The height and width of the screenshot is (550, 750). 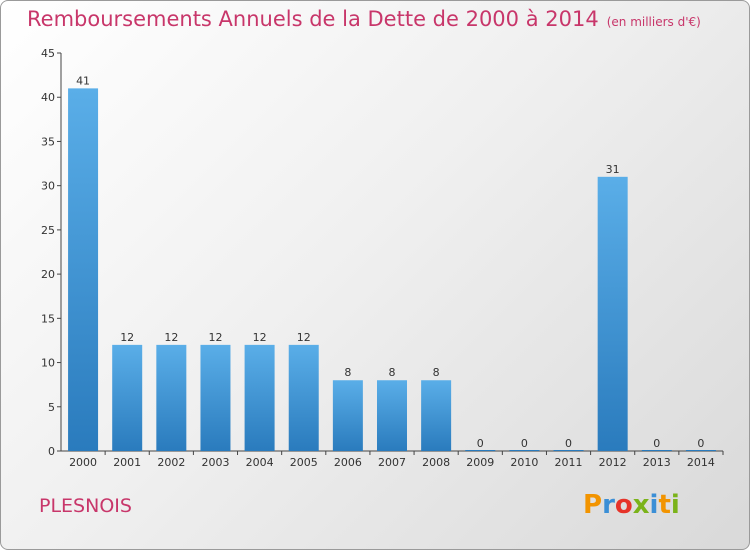 What do you see at coordinates (48, 363) in the screenshot?
I see `y-tick-label: 10` at bounding box center [48, 363].